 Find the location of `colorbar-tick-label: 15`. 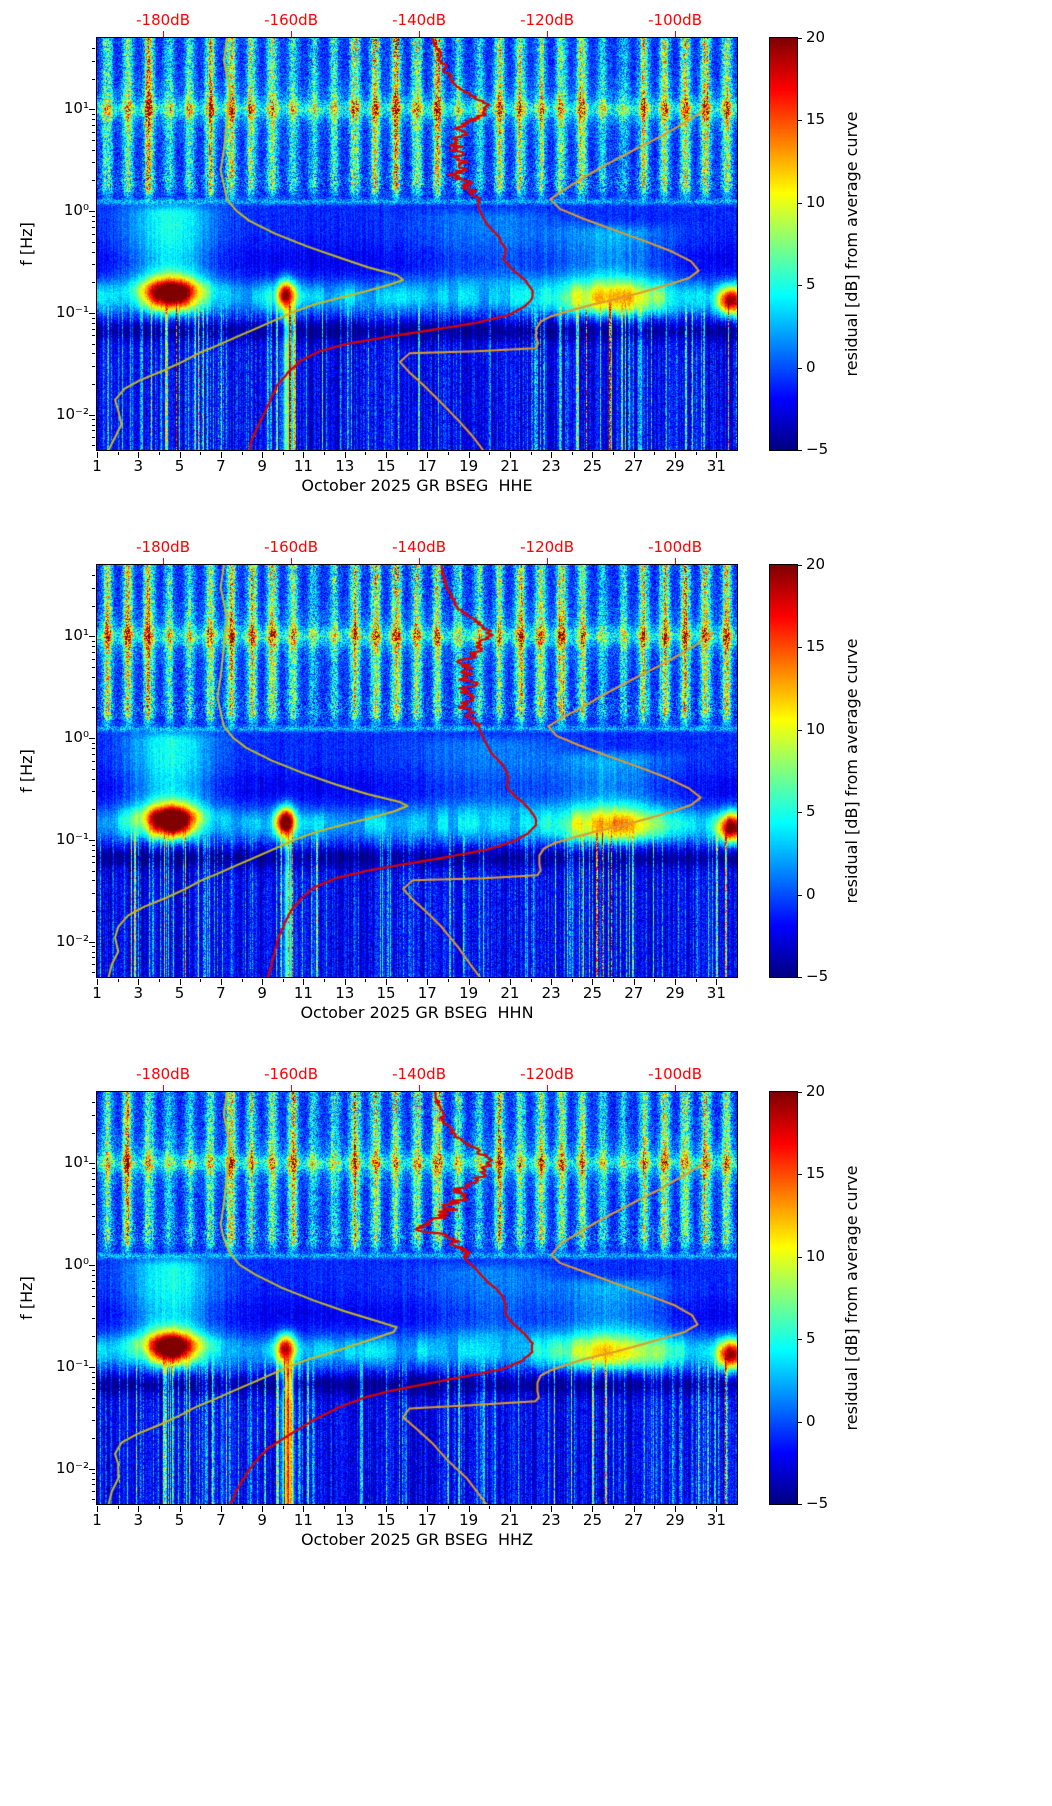

colorbar-tick-label: 15 is located at coordinates (816, 1173).